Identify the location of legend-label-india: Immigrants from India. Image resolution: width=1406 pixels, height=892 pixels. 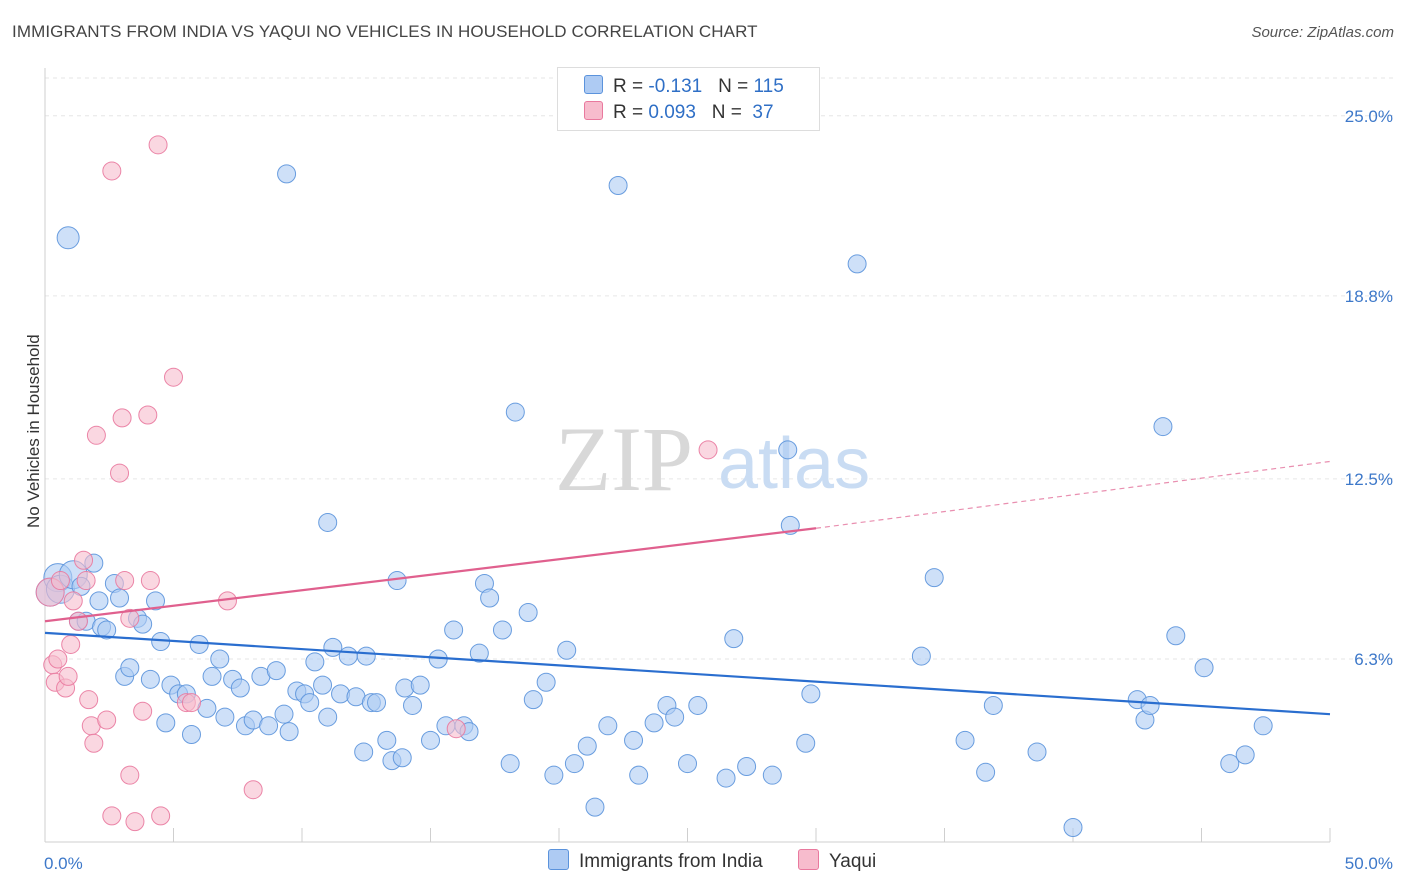
(671, 861).